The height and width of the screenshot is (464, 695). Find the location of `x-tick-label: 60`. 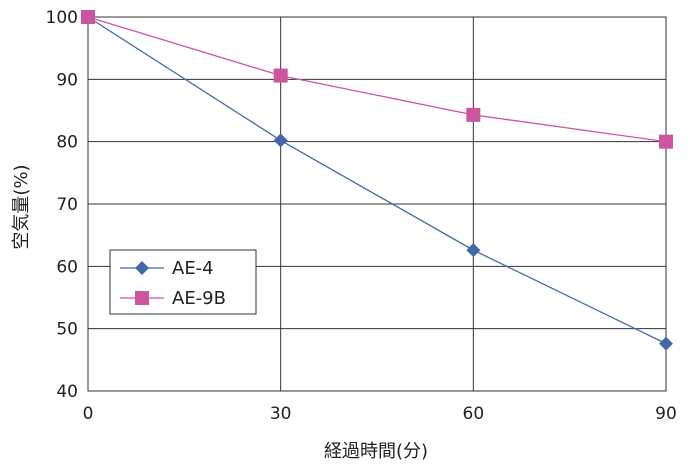

x-tick-label: 60 is located at coordinates (474, 414).